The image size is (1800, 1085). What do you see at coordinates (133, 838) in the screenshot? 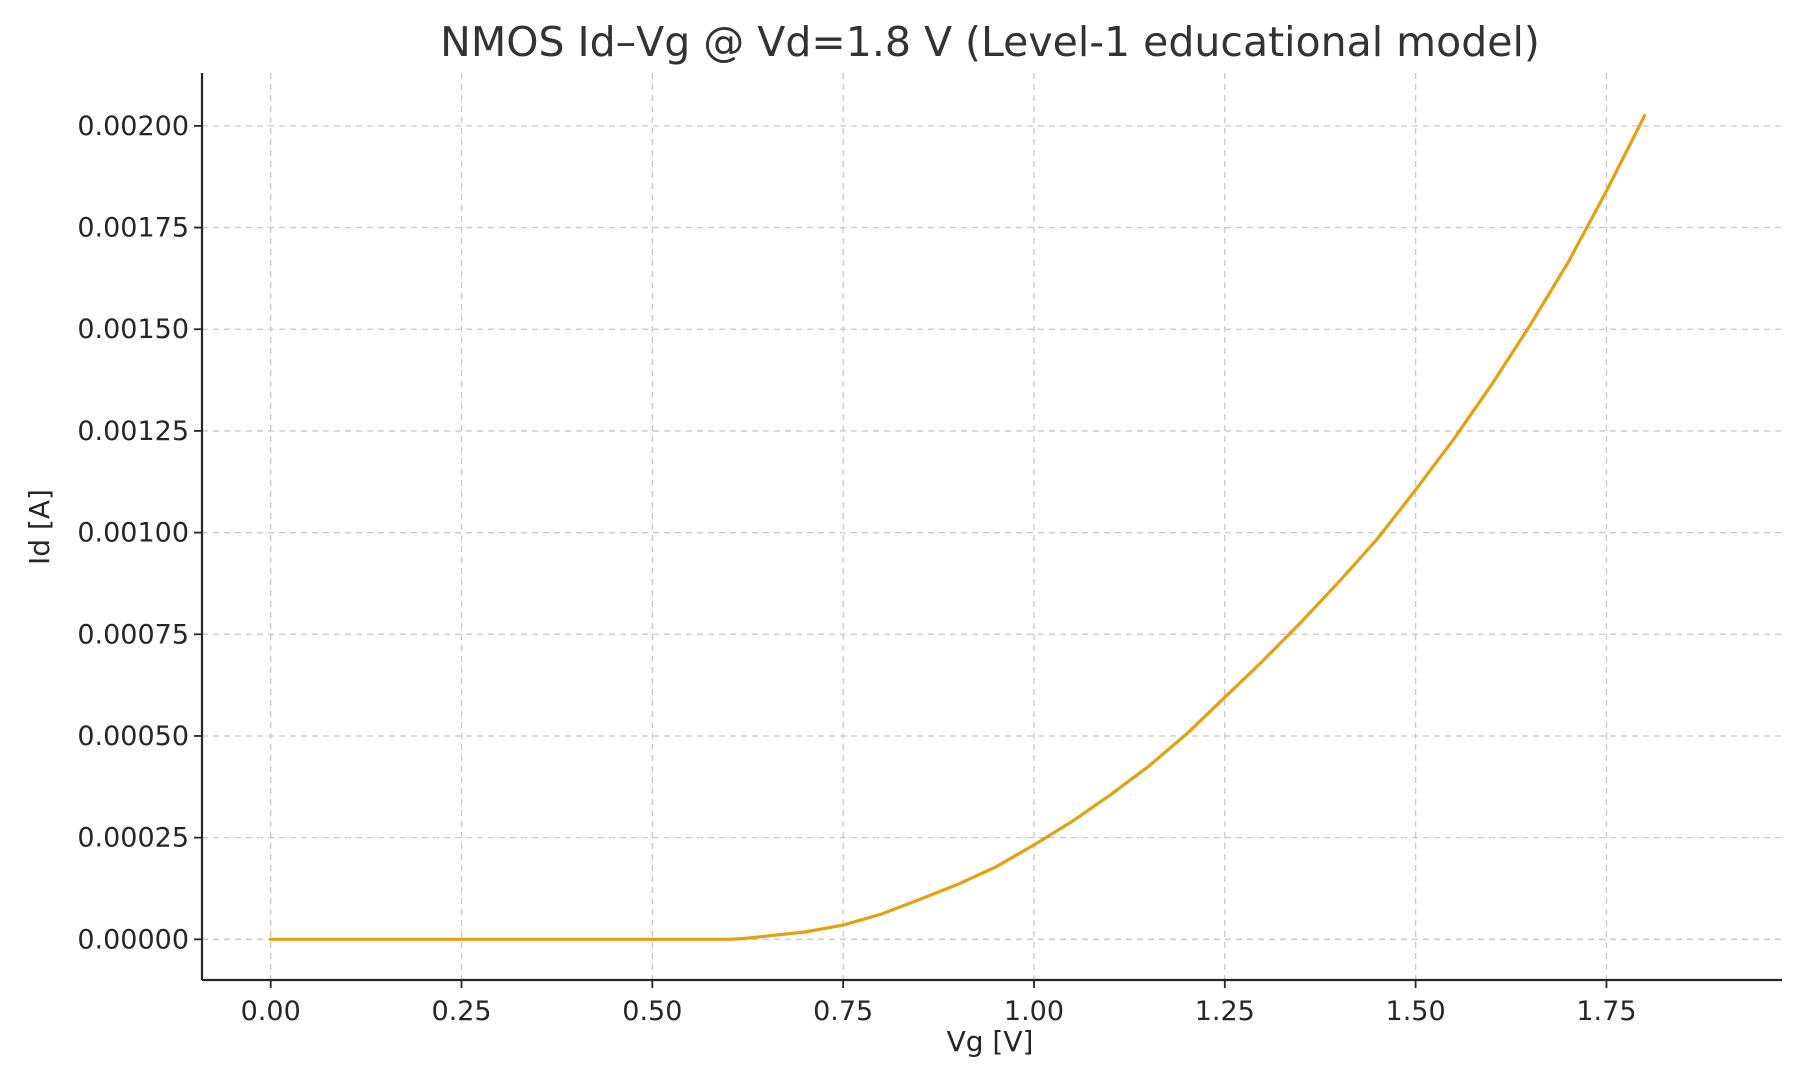
I see `y-tick-label-1: 0.00025` at bounding box center [133, 838].